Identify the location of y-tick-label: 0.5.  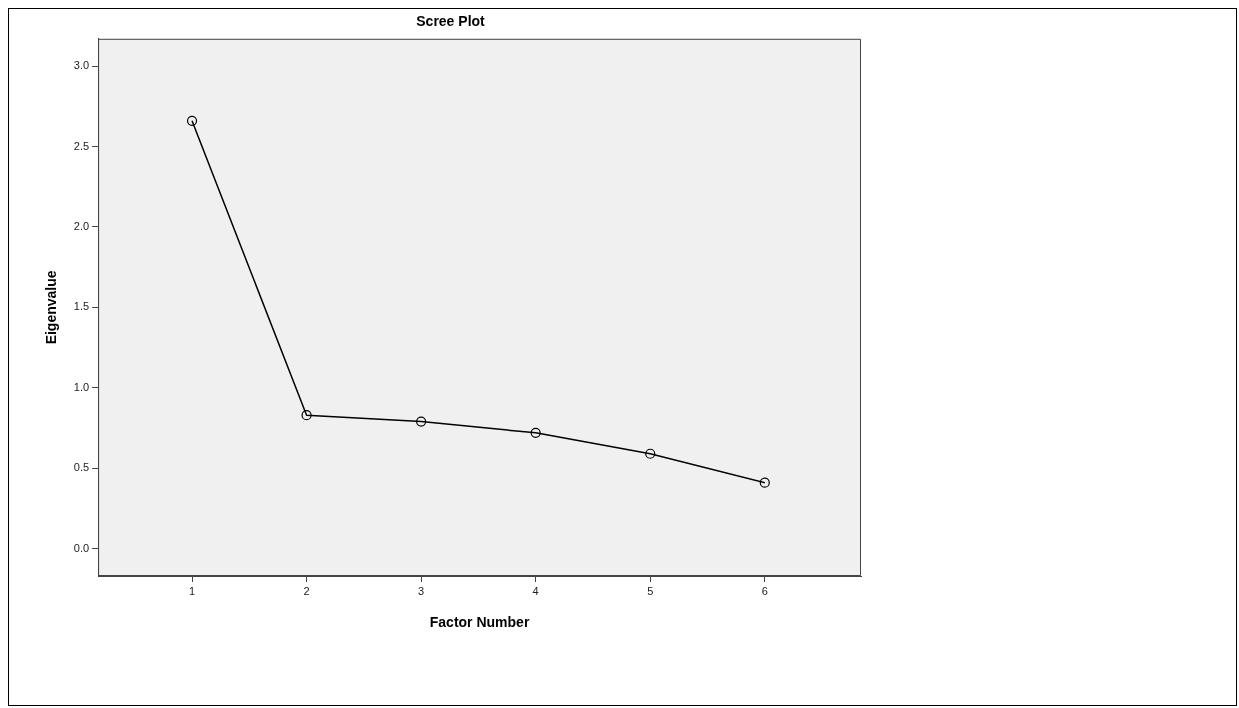
(81, 467).